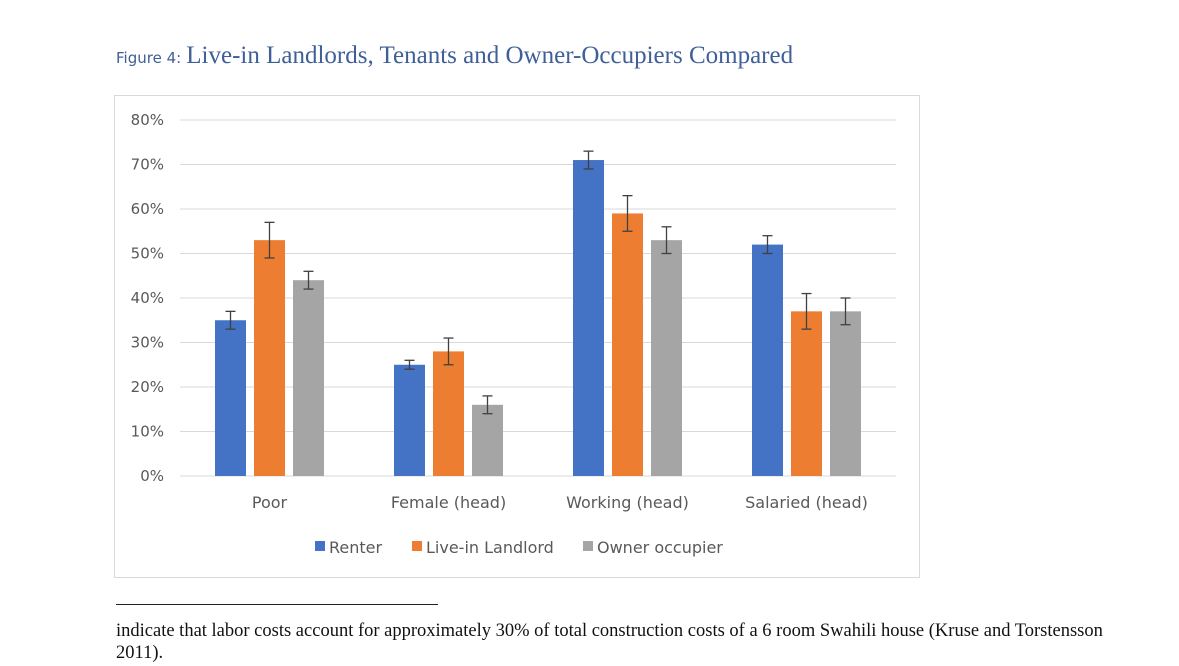 The height and width of the screenshot is (666, 1179). I want to click on y-tick-label: 10%, so click(147, 432).